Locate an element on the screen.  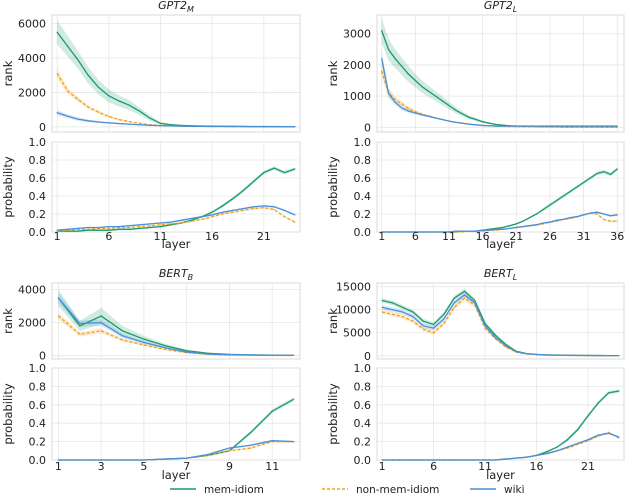
confidence-band-non-mem-idiom is located at coordinates (499, 222).